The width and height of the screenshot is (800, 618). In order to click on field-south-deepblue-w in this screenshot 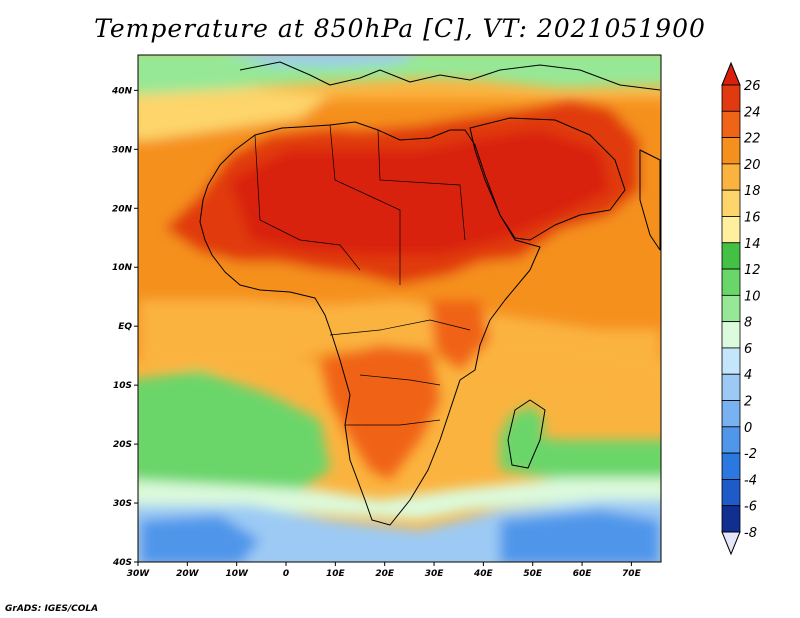, I will do `click(200, 538)`.